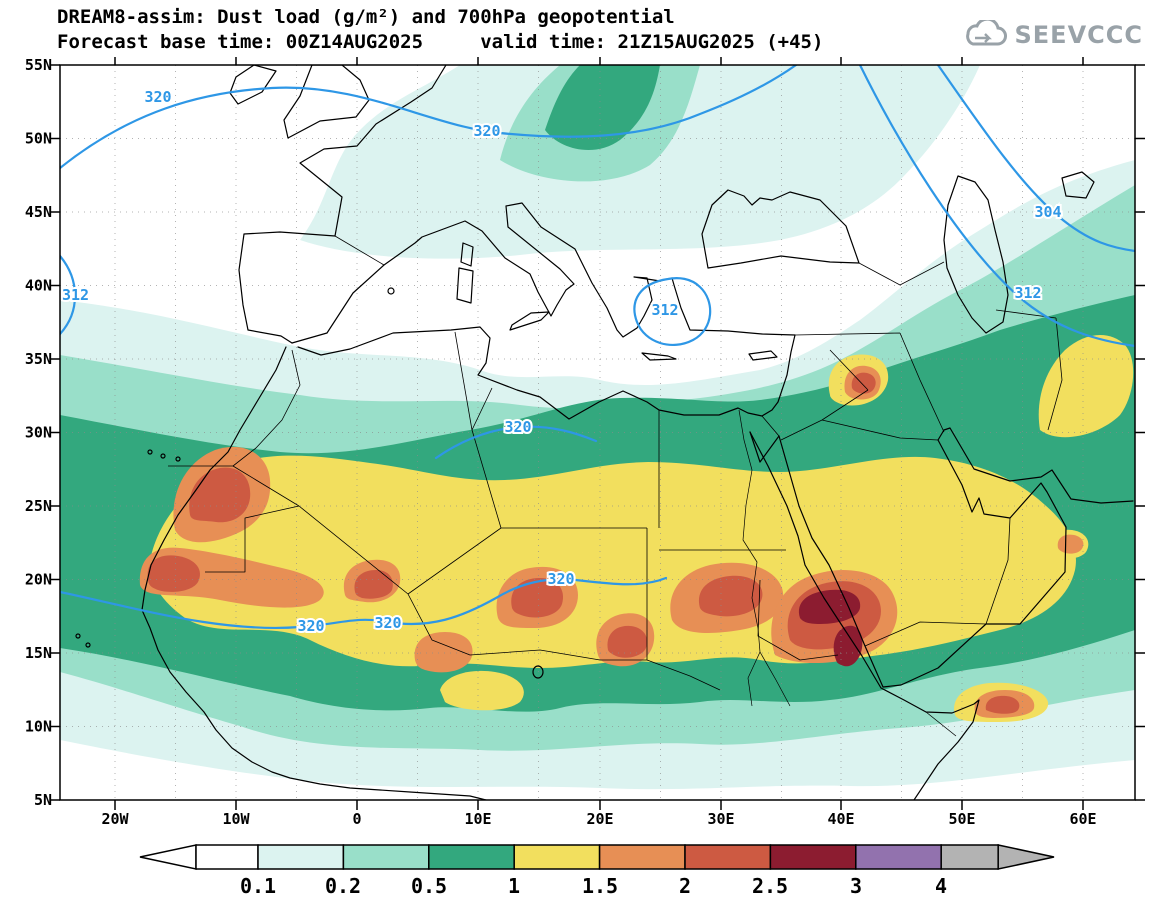 Image resolution: width=1165 pixels, height=907 pixels. What do you see at coordinates (763, 355) in the screenshot?
I see `island-cyprus` at bounding box center [763, 355].